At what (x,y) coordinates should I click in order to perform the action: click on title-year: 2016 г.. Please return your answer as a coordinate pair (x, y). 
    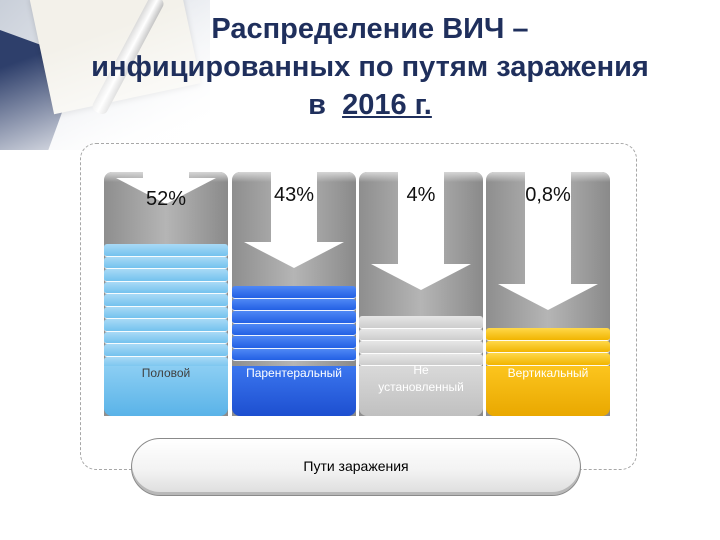
    Looking at the image, I should click on (387, 105).